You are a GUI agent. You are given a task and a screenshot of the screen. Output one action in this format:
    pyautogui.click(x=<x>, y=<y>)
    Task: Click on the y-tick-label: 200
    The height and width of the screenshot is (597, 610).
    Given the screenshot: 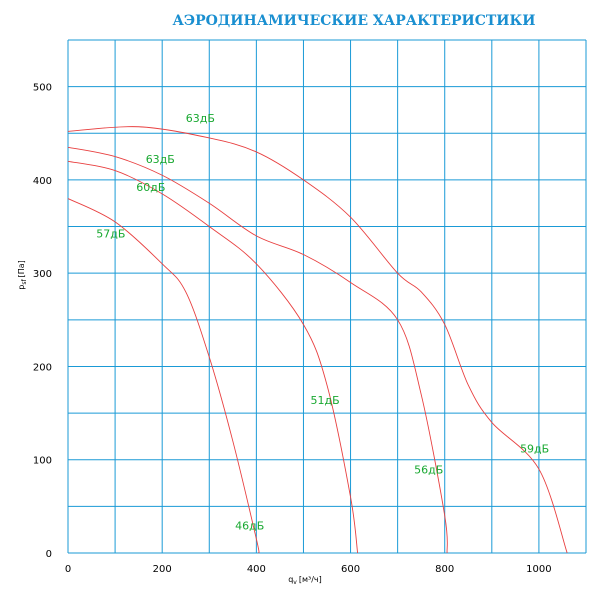 What is the action you would take?
    pyautogui.click(x=42, y=367)
    